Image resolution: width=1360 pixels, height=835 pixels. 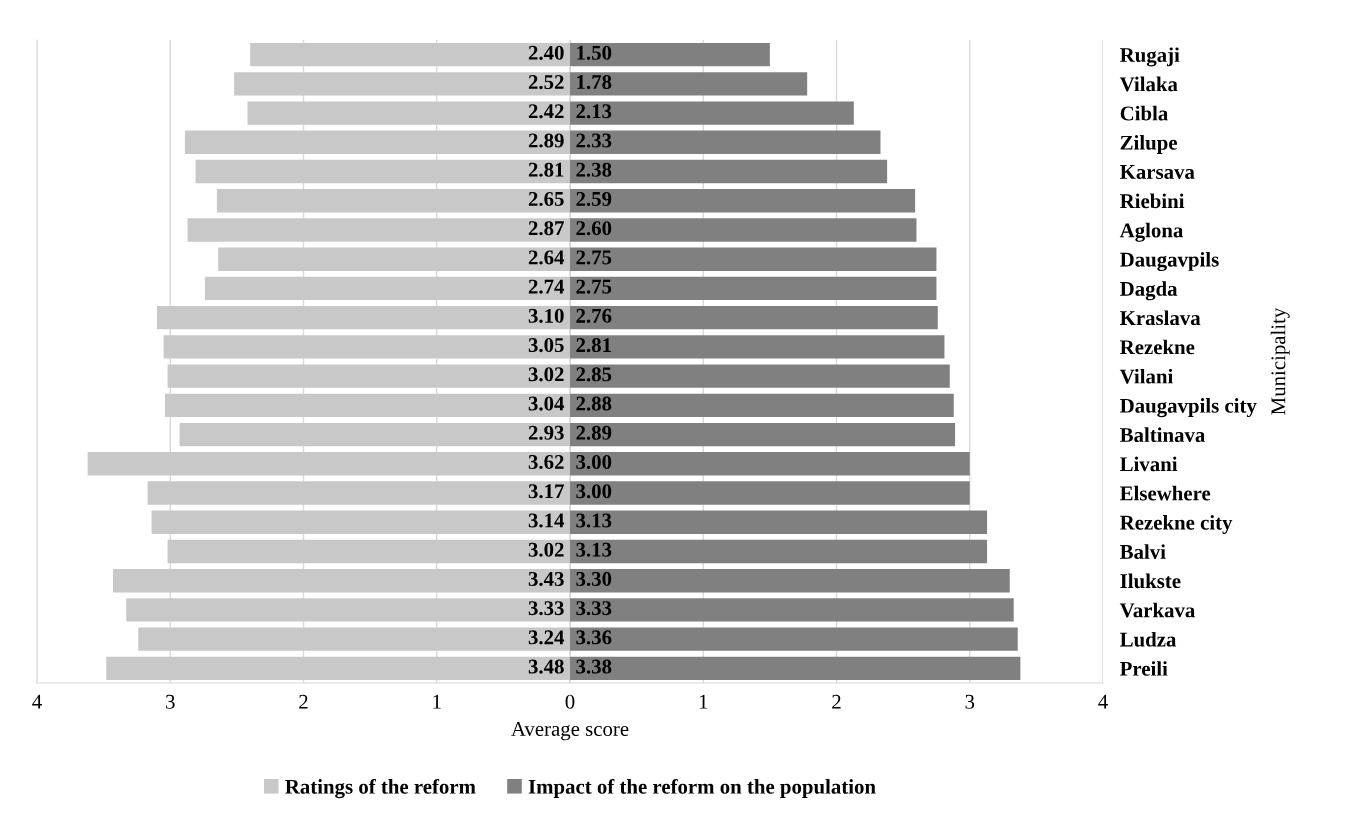 I want to click on data-label: 2.81, so click(x=546, y=169).